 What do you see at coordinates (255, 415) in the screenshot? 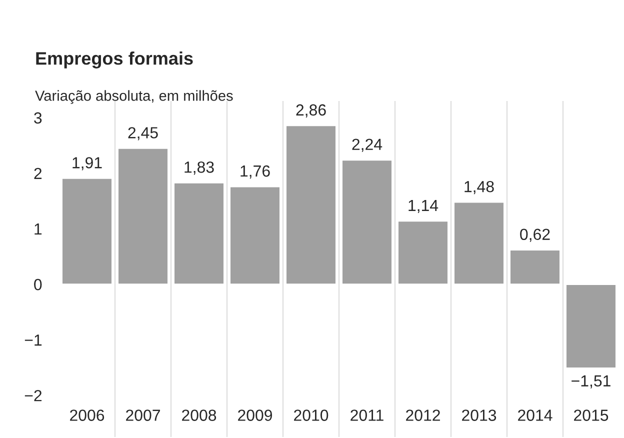
I see `x-tick-label: 2009` at bounding box center [255, 415].